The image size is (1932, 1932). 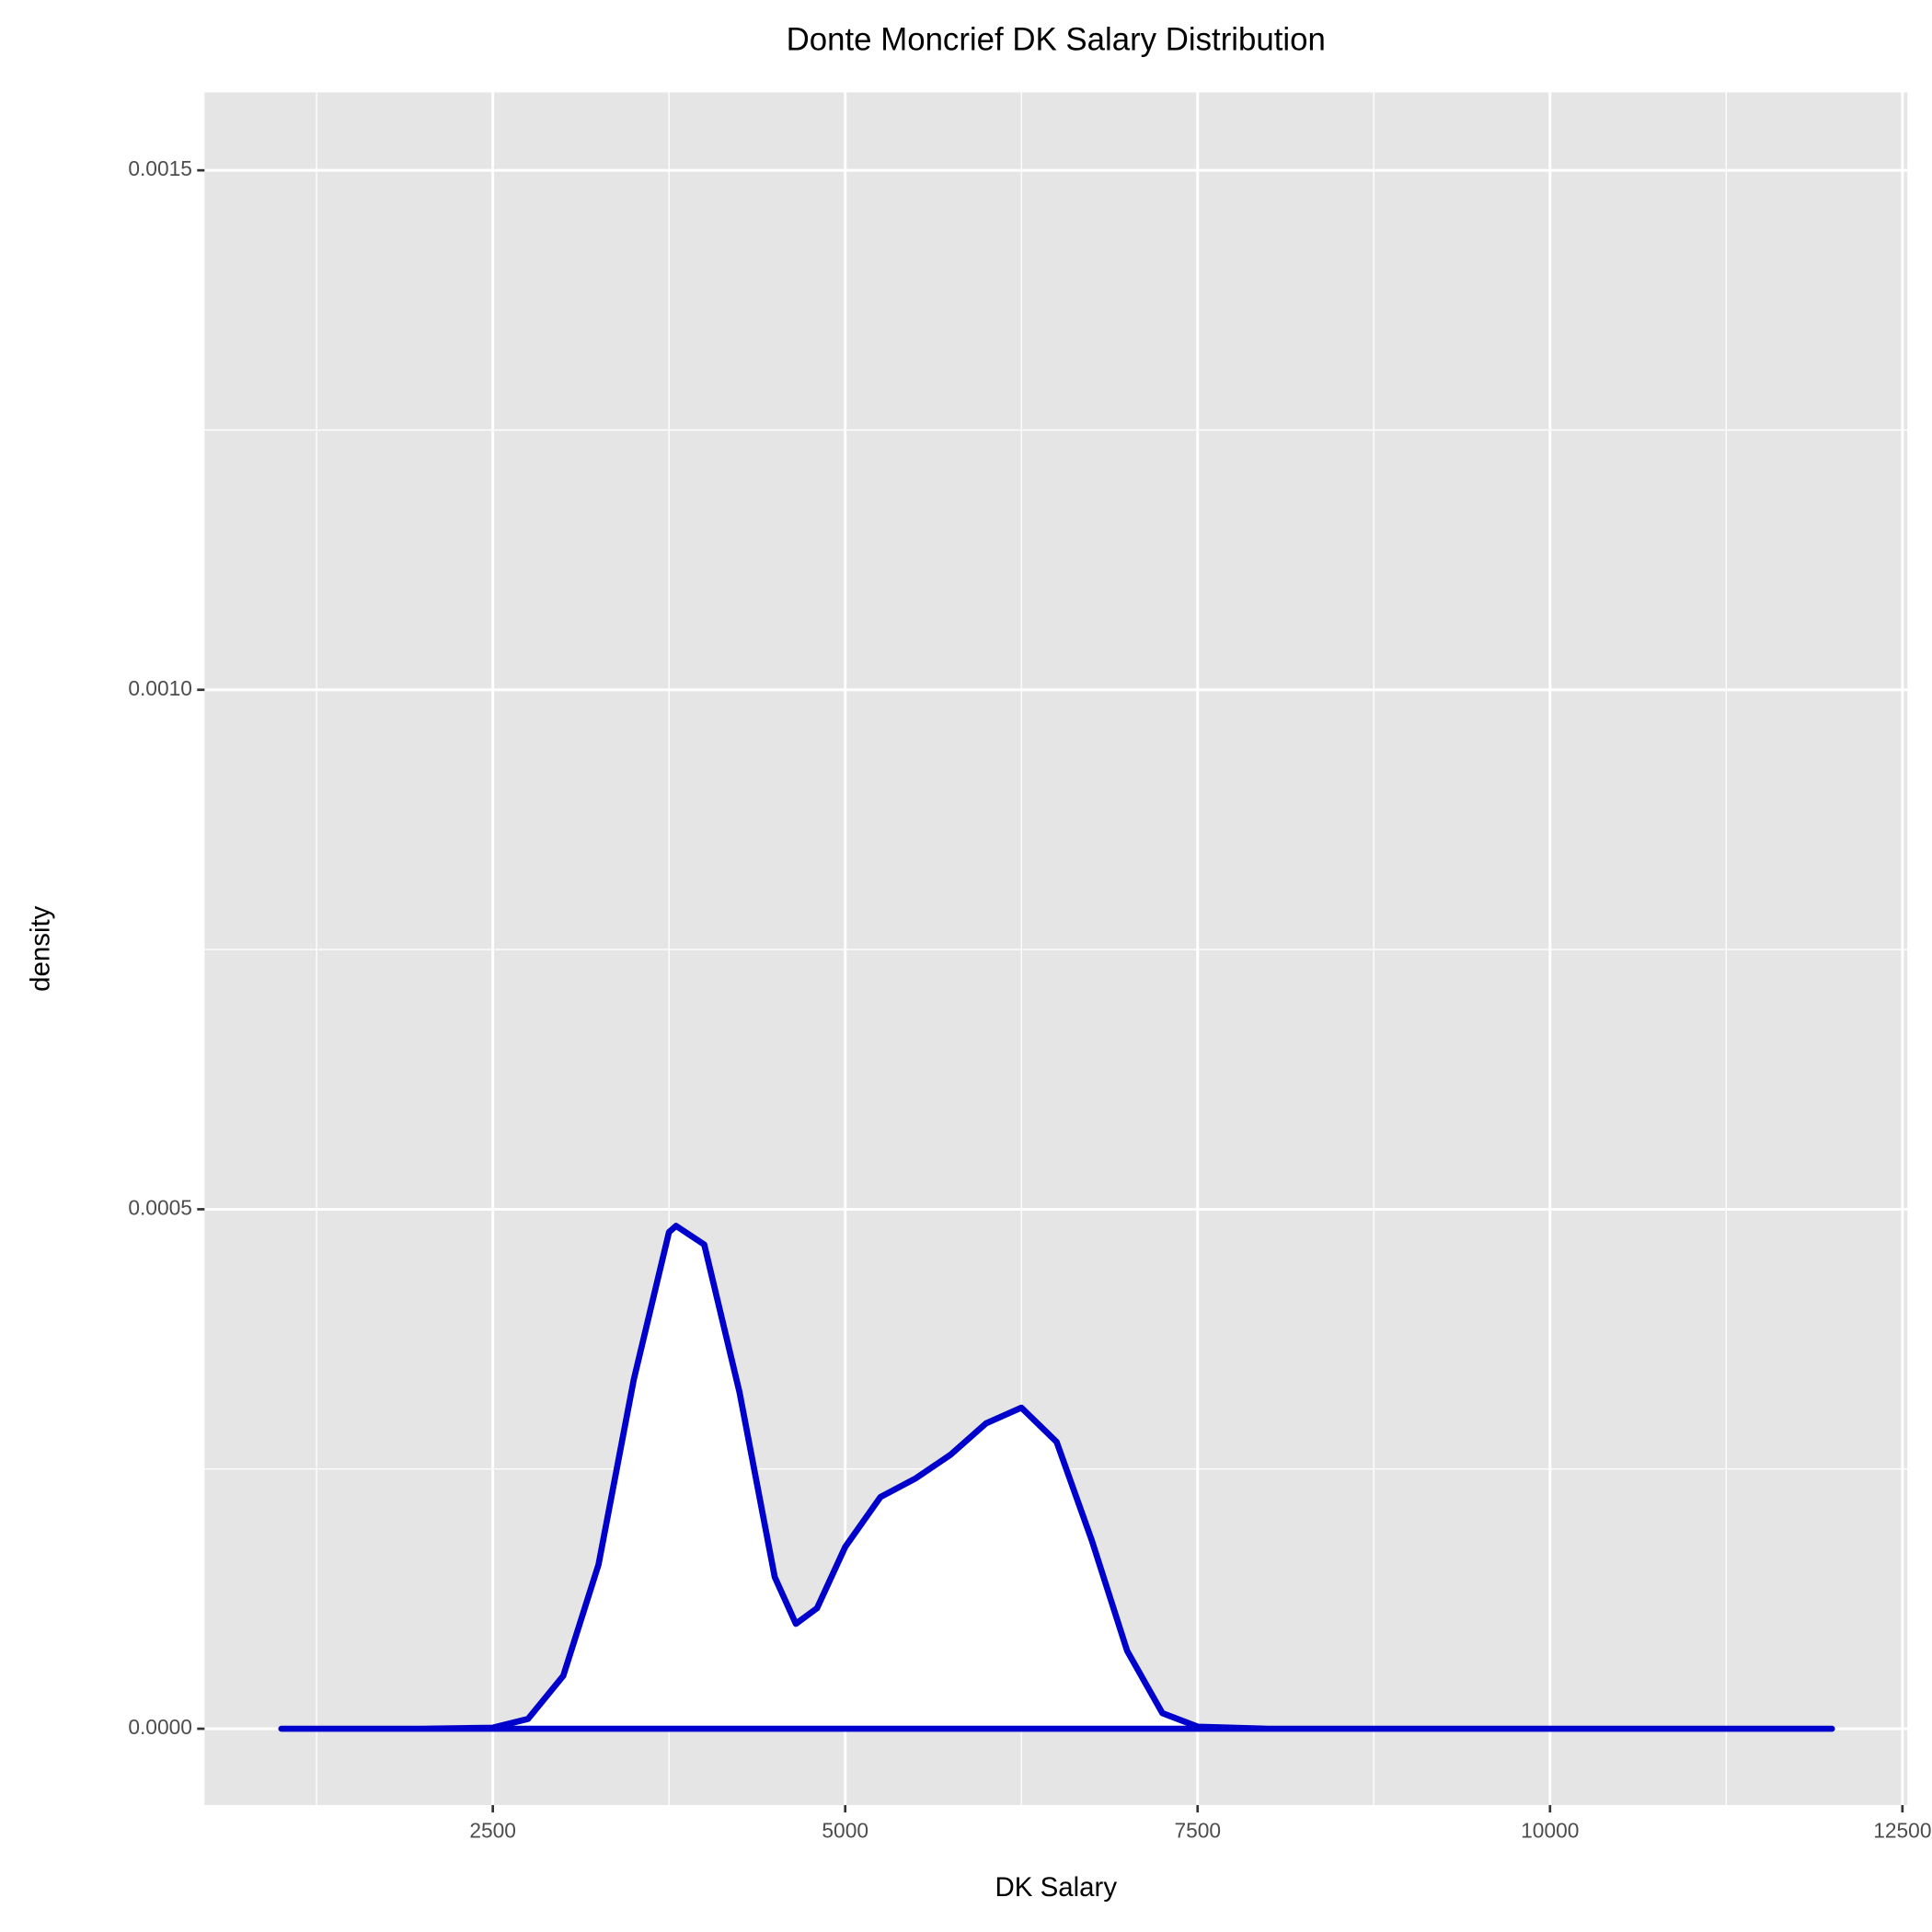 I want to click on y-tick-label: 0.0015, so click(x=160, y=168).